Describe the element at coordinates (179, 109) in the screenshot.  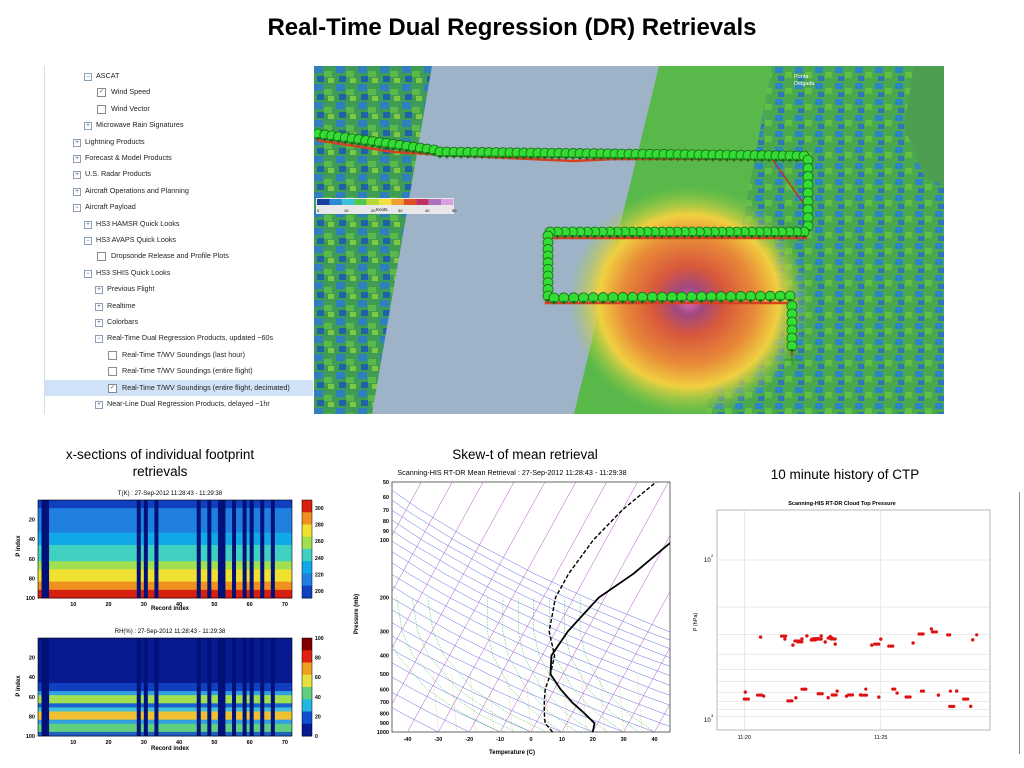
I see `tree-item: Wind Vector` at that location.